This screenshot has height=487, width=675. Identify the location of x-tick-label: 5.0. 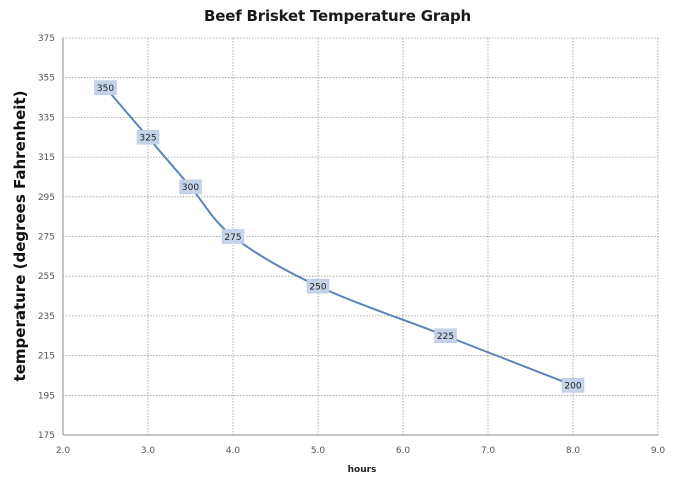
(318, 451).